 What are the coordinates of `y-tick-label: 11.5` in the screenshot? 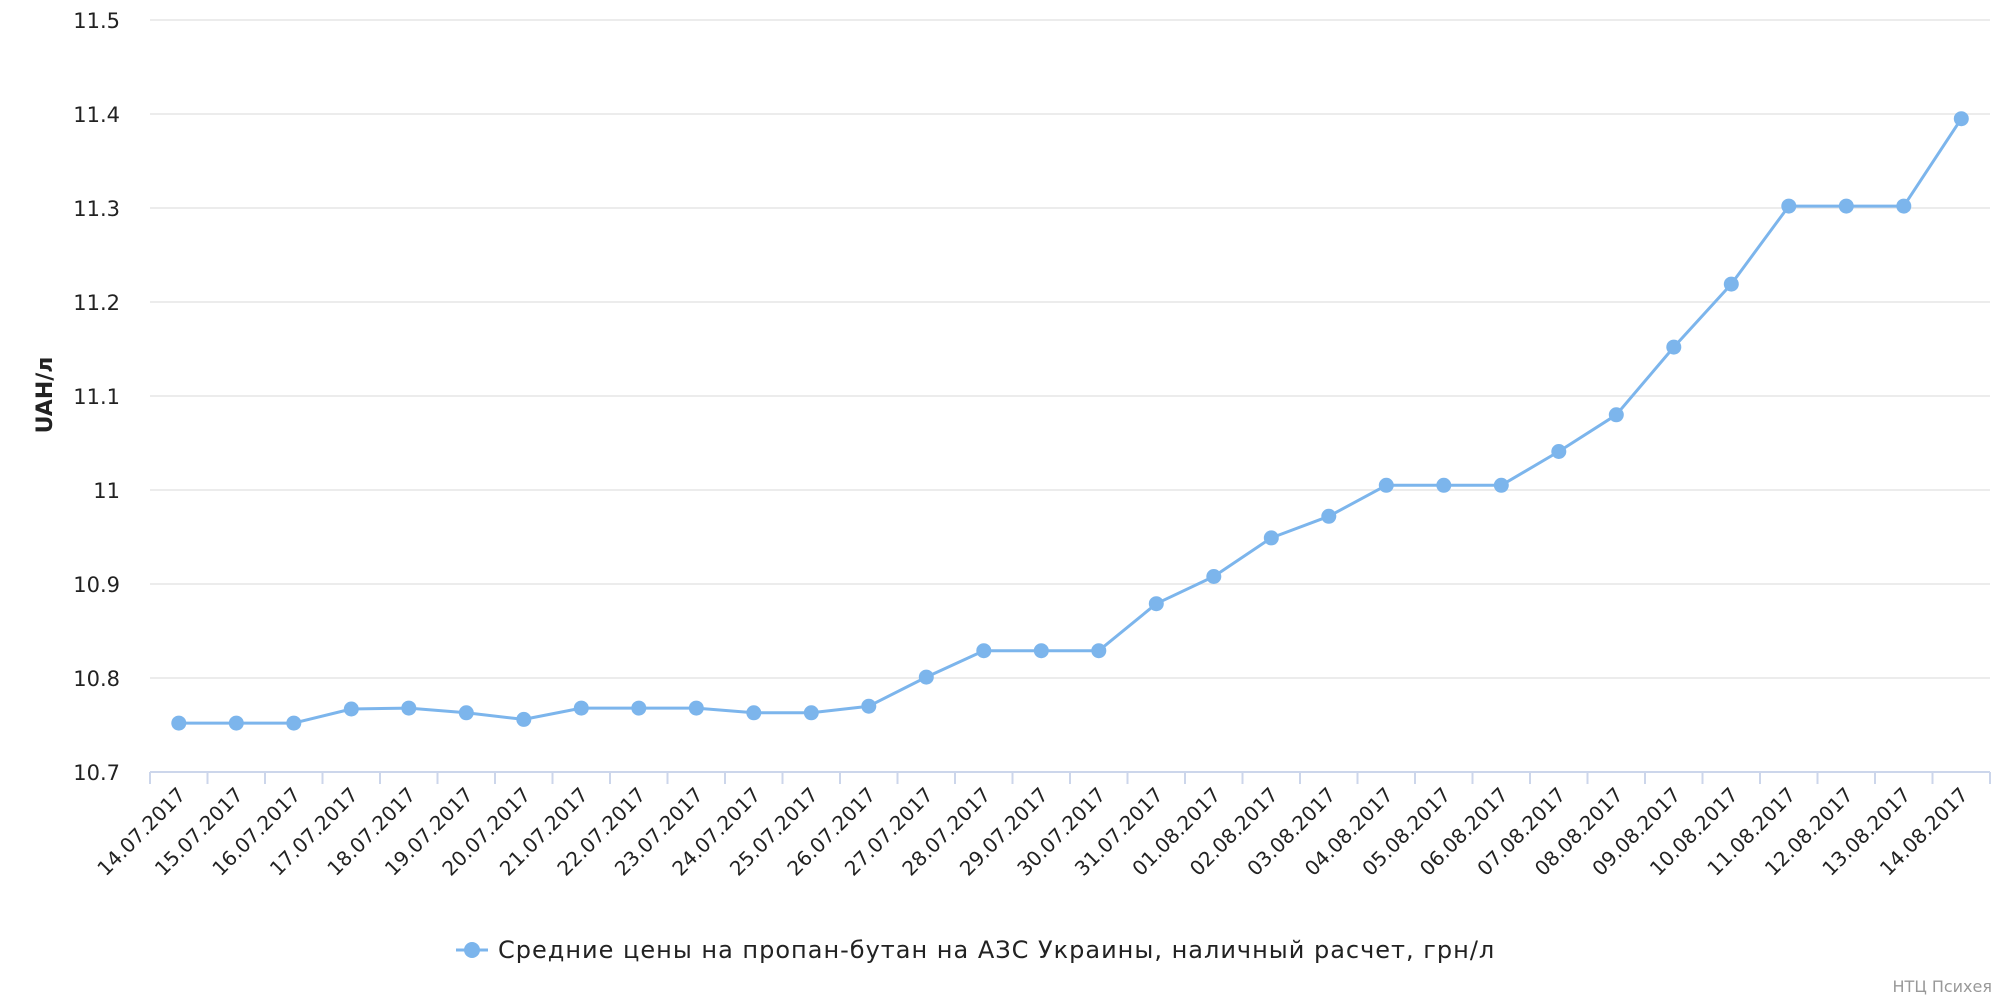 It's located at (96, 21).